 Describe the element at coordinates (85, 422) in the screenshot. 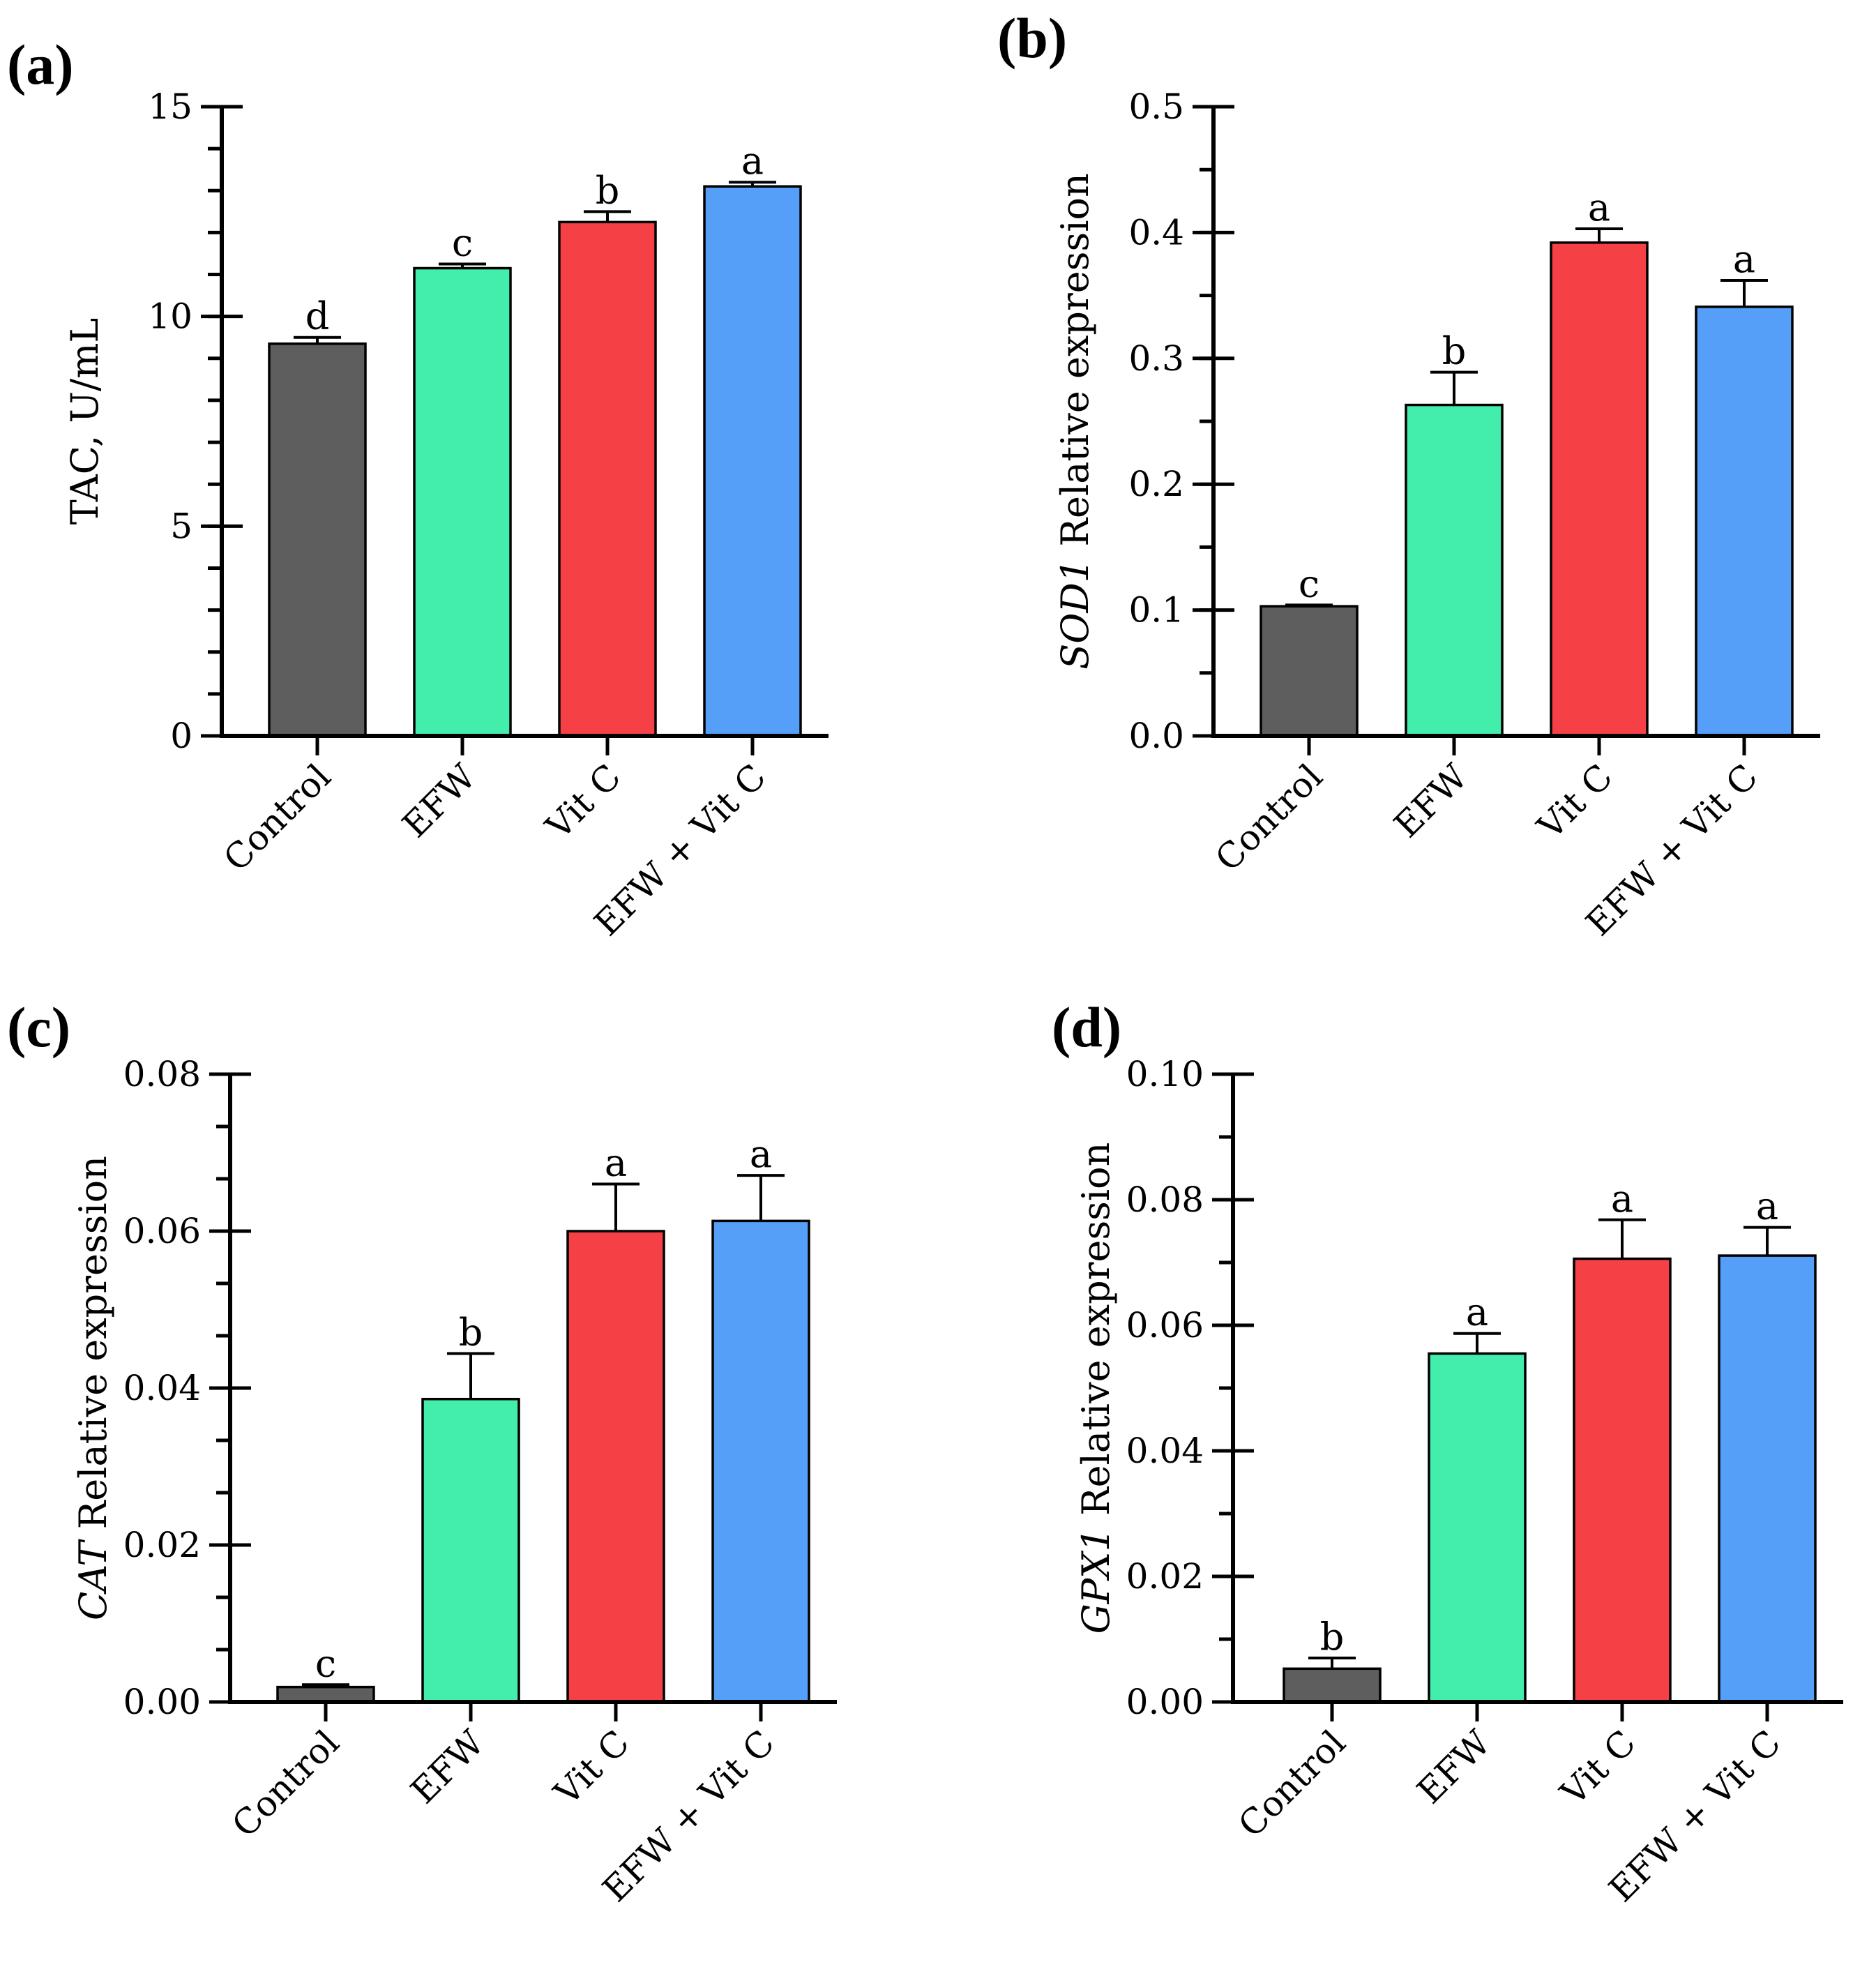

I see `y-axis-label: TAC, U/mL` at that location.